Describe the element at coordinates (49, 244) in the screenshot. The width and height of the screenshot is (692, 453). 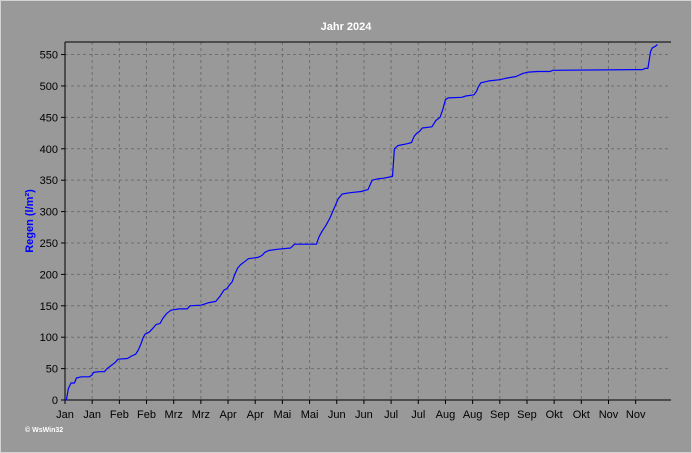
I see `y-tick-label: 250` at that location.